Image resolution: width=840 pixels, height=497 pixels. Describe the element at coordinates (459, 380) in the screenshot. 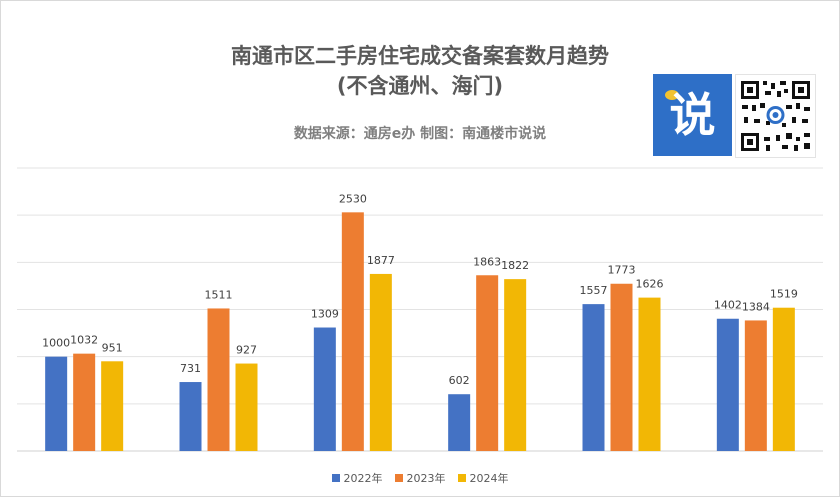

I see `data-label: 602` at that location.